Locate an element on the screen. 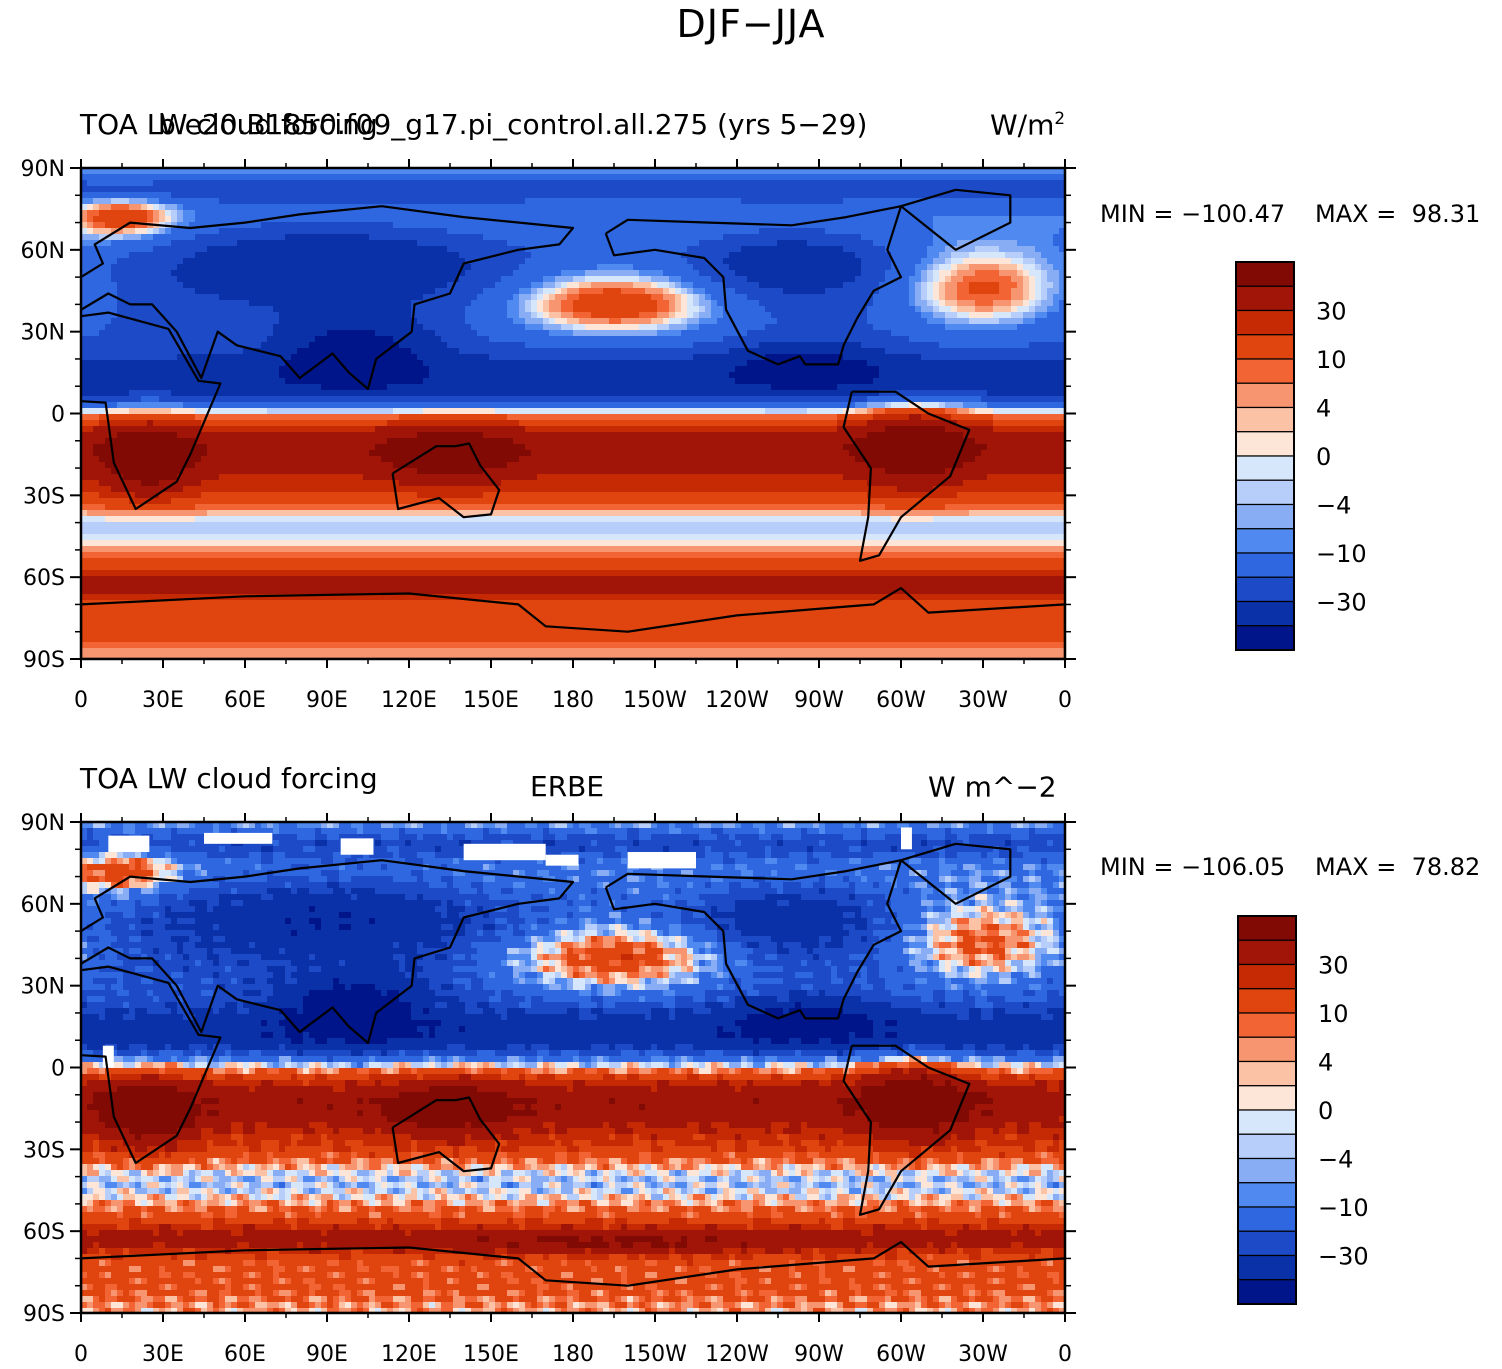 The width and height of the screenshot is (1502, 1369). y-tick-label: 90N is located at coordinates (43, 823).